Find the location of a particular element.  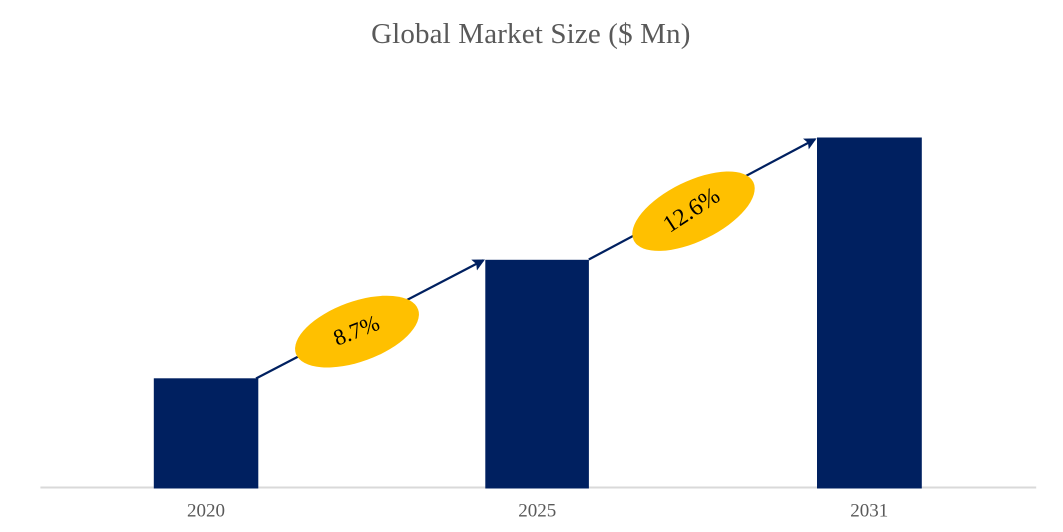

svg-text: Global Market Size ($ Mn) is located at coordinates (530, 34).